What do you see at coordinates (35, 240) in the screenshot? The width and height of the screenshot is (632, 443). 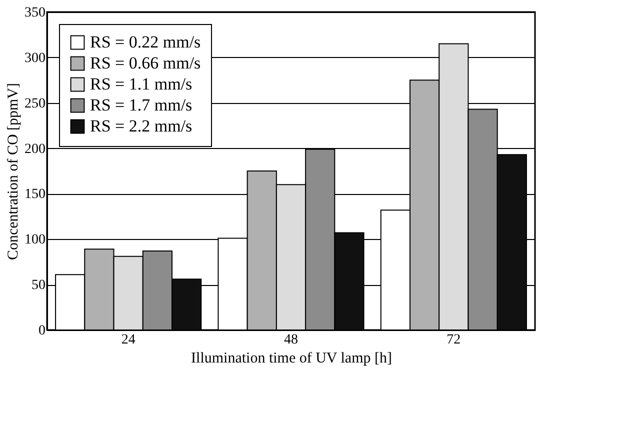 I see `y-tick-label: 100` at bounding box center [35, 240].